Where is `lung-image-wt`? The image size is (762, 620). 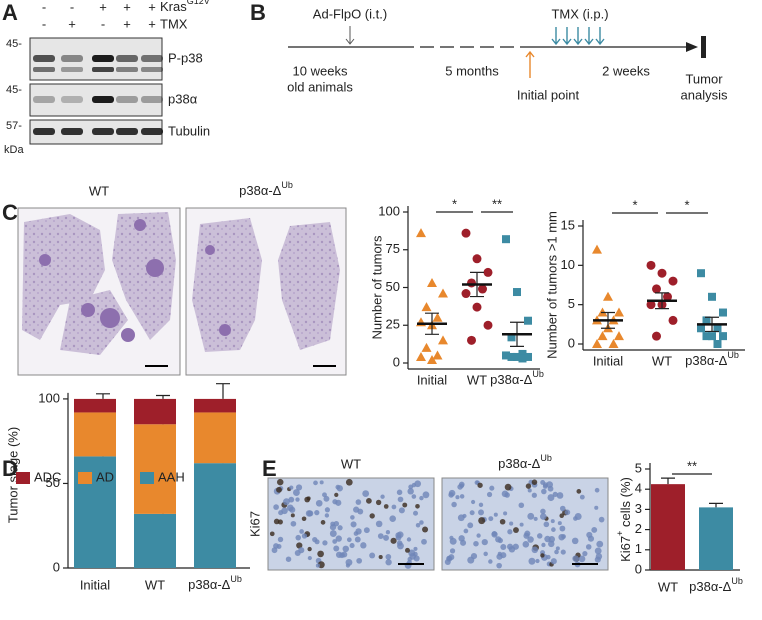
lung-image-wt is located at coordinates (99, 291).